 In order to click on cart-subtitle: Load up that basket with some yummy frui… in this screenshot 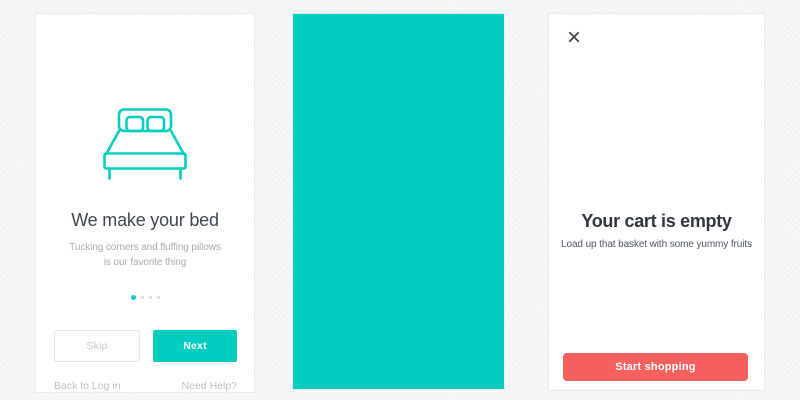, I will do `click(656, 244)`.